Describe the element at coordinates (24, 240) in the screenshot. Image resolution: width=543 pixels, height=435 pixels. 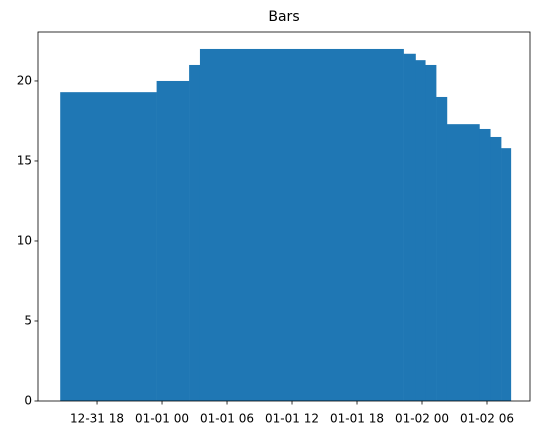
I see `y-tick-label: 10` at that location.